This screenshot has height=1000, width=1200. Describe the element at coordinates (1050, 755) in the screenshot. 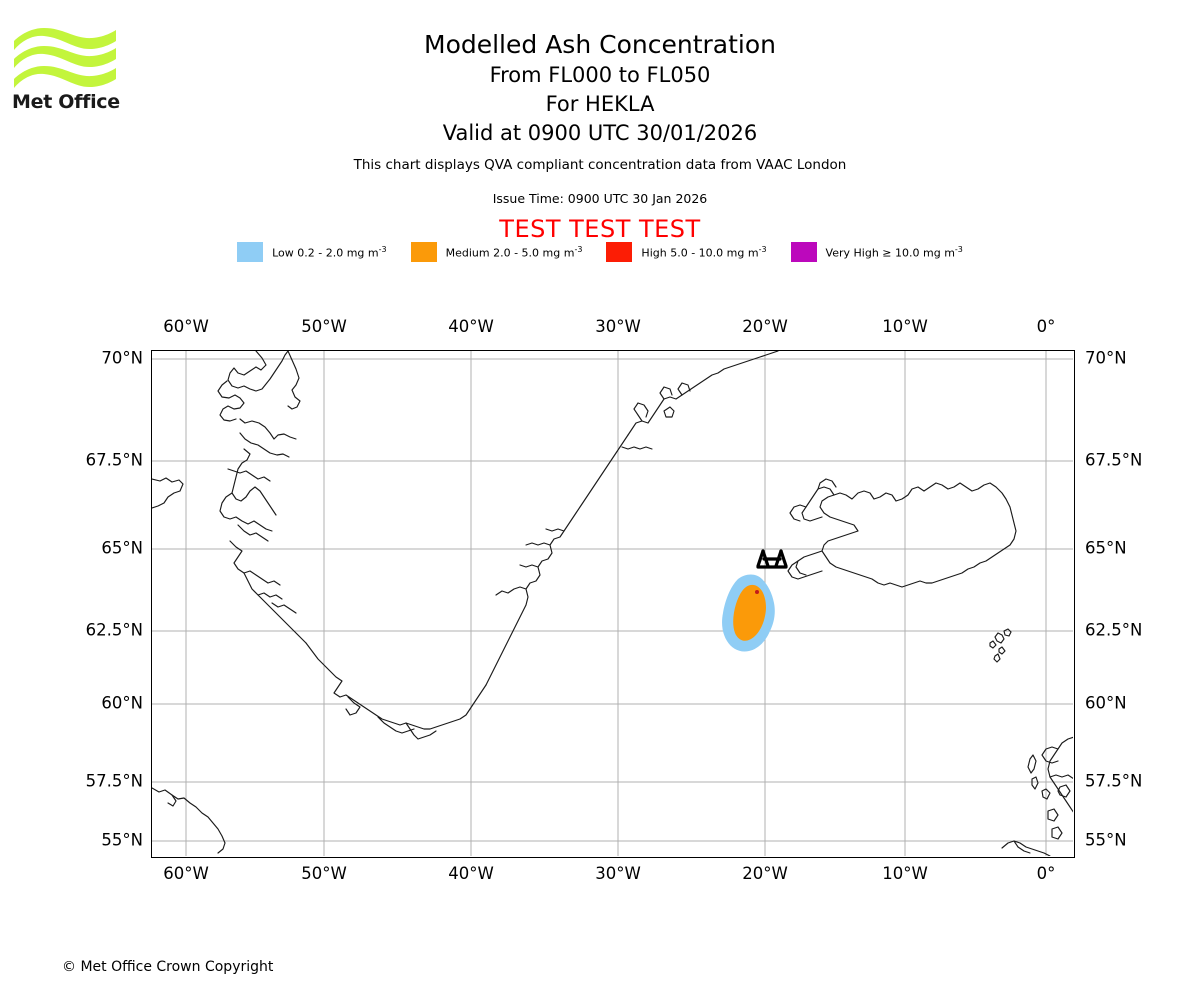

I see `coastline-scotland-w2` at that location.